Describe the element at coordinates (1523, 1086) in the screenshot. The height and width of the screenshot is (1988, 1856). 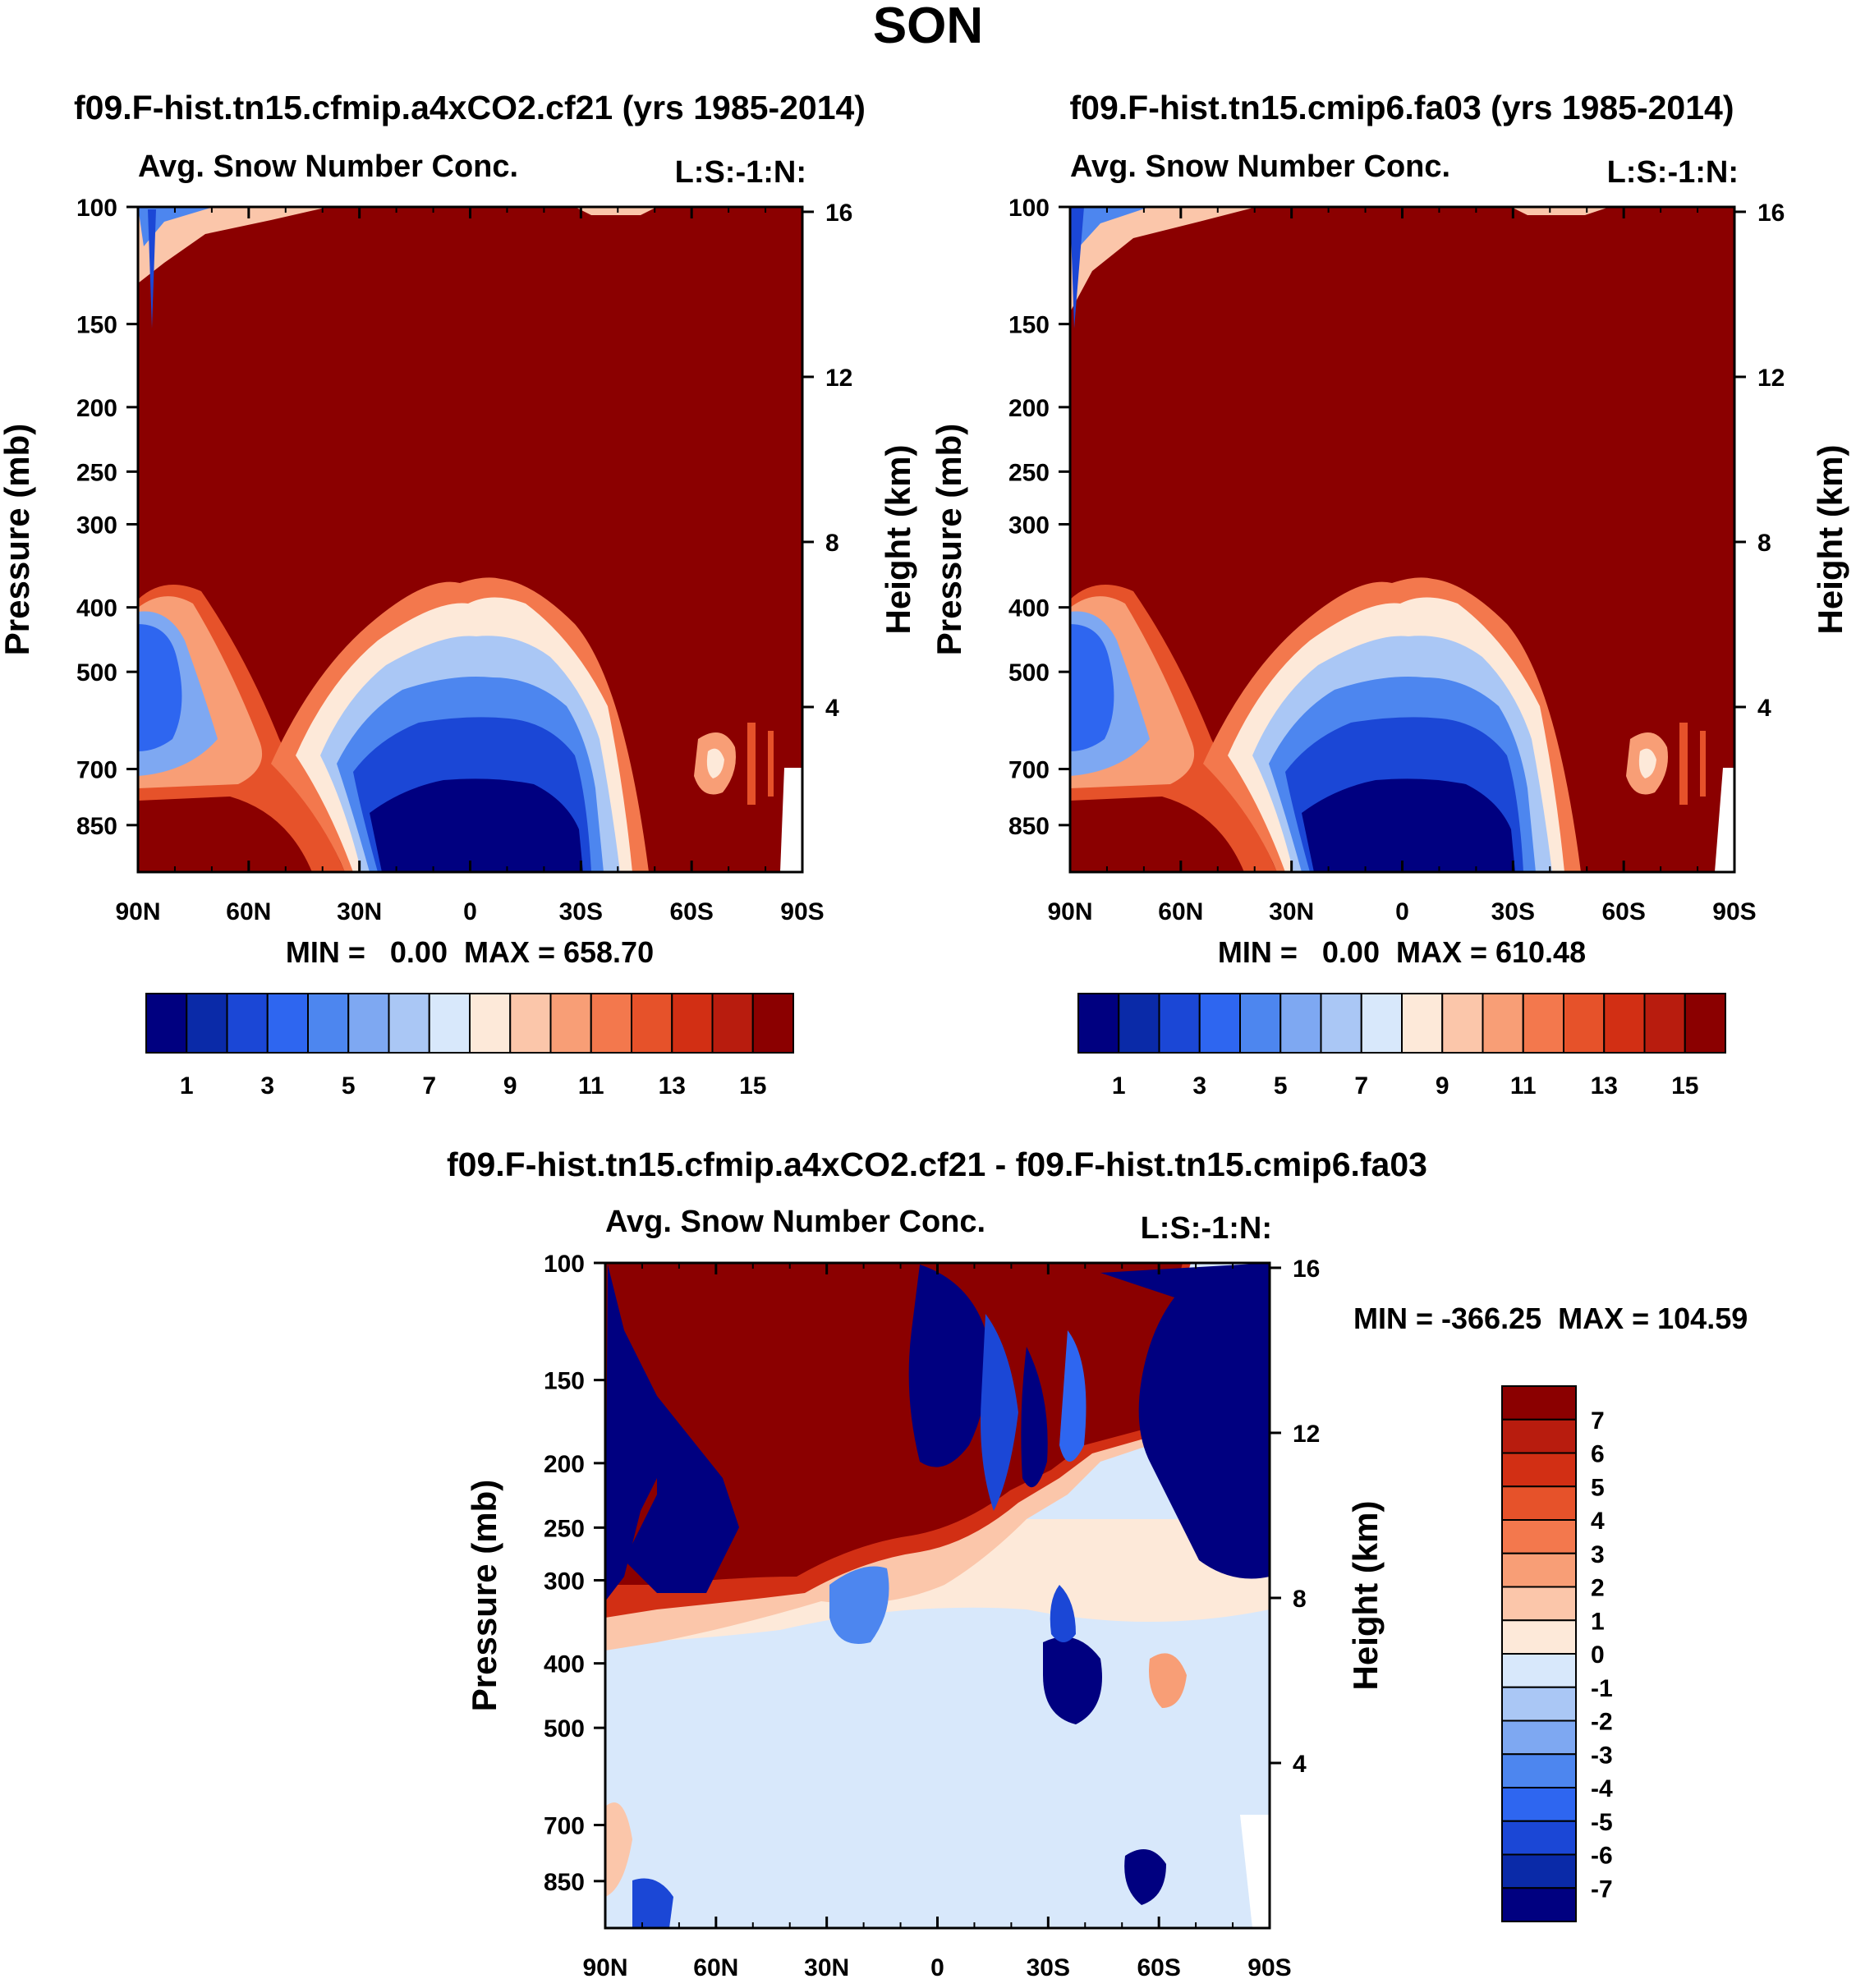
I see `colorbar-label: 11` at that location.